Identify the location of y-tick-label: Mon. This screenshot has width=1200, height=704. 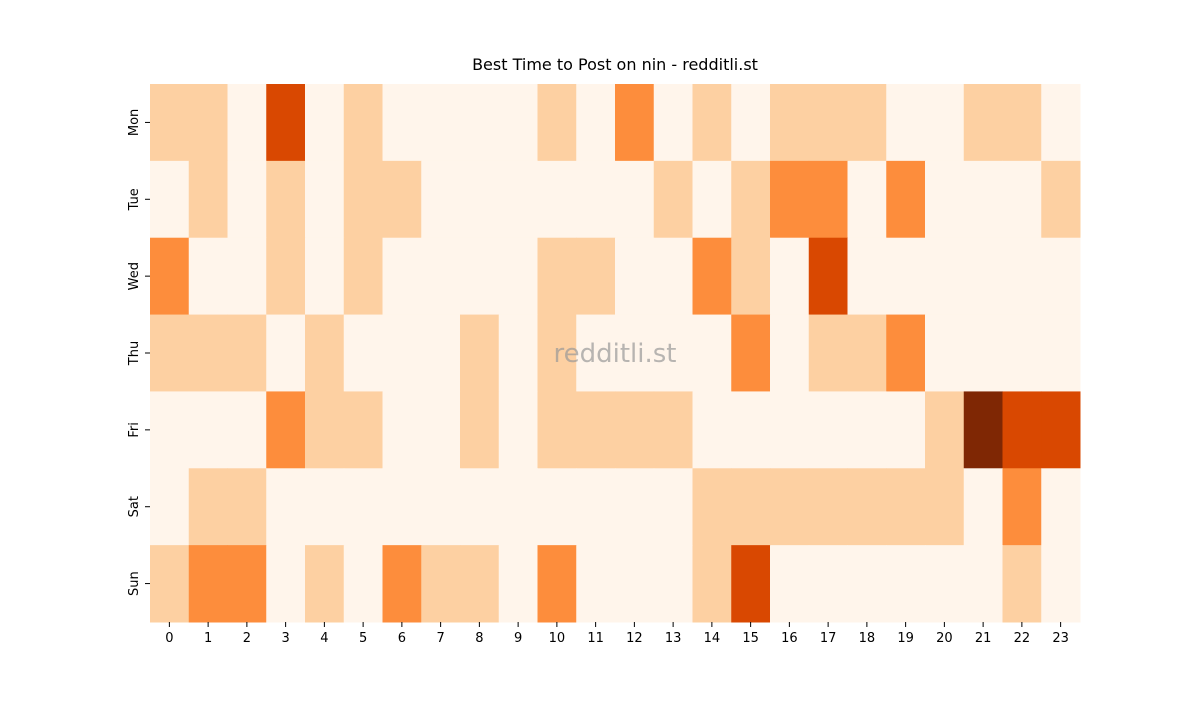
(134, 122).